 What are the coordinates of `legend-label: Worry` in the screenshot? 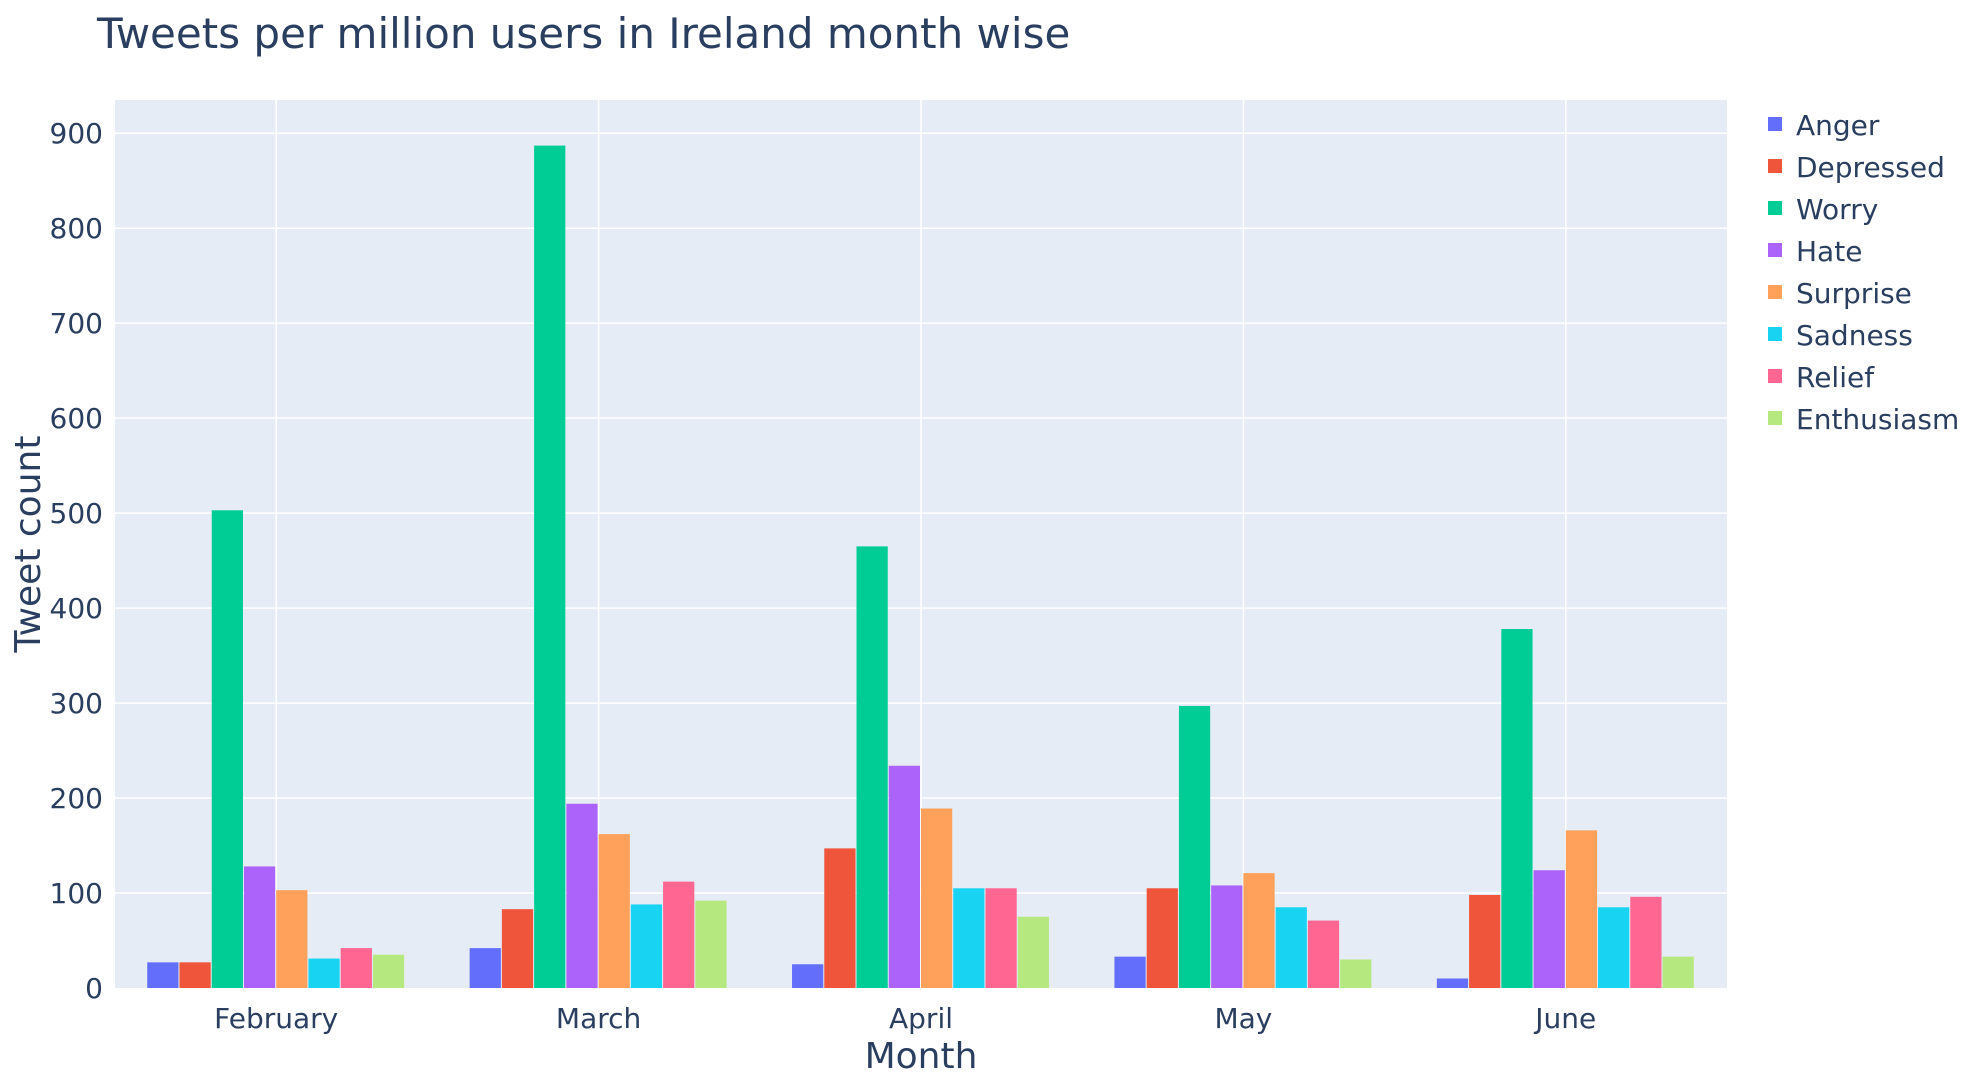 It's located at (1837, 209).